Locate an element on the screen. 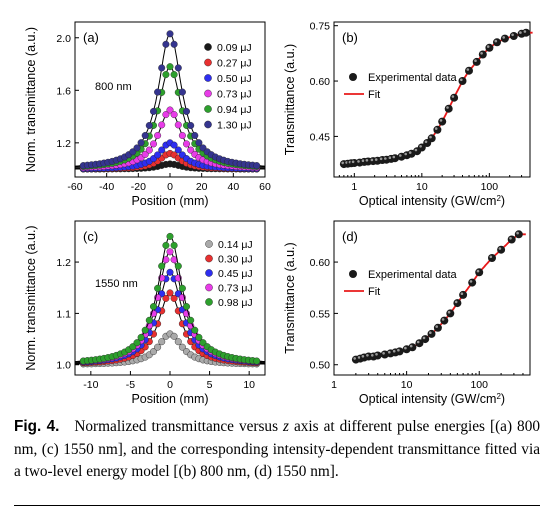 Image resolution: width=554 pixels, height=522 pixels. panel-label: (a) is located at coordinates (91, 37).